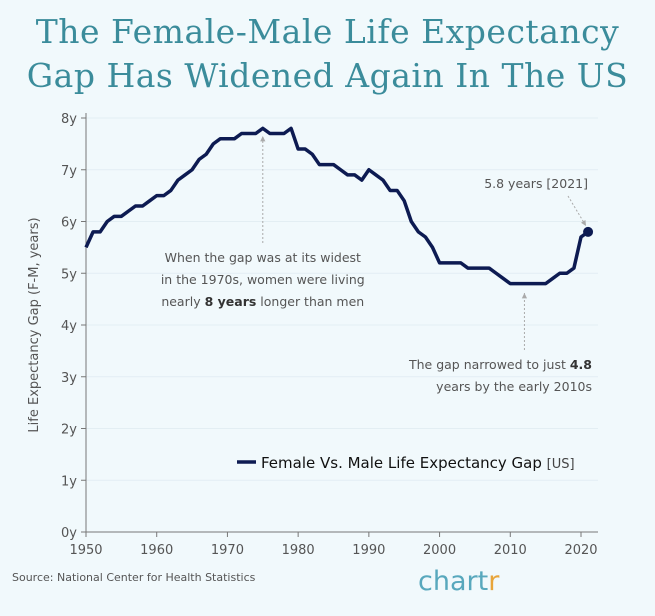  Describe the element at coordinates (227, 550) in the screenshot. I see `x-tick-label: 1970` at that location.